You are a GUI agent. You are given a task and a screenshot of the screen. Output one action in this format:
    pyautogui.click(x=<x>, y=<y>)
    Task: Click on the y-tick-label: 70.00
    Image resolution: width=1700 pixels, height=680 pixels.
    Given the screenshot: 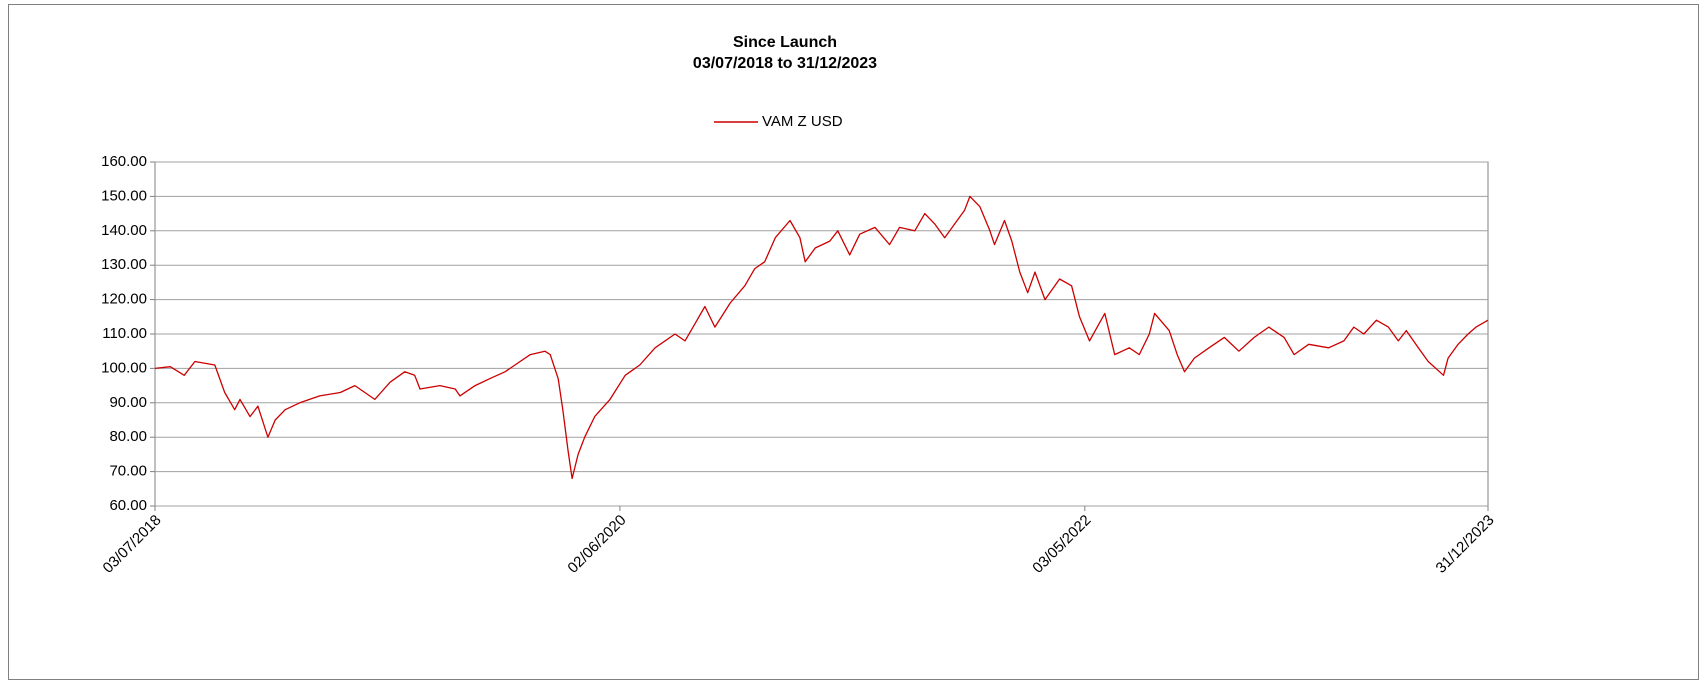 What is the action you would take?
    pyautogui.click(x=128, y=471)
    